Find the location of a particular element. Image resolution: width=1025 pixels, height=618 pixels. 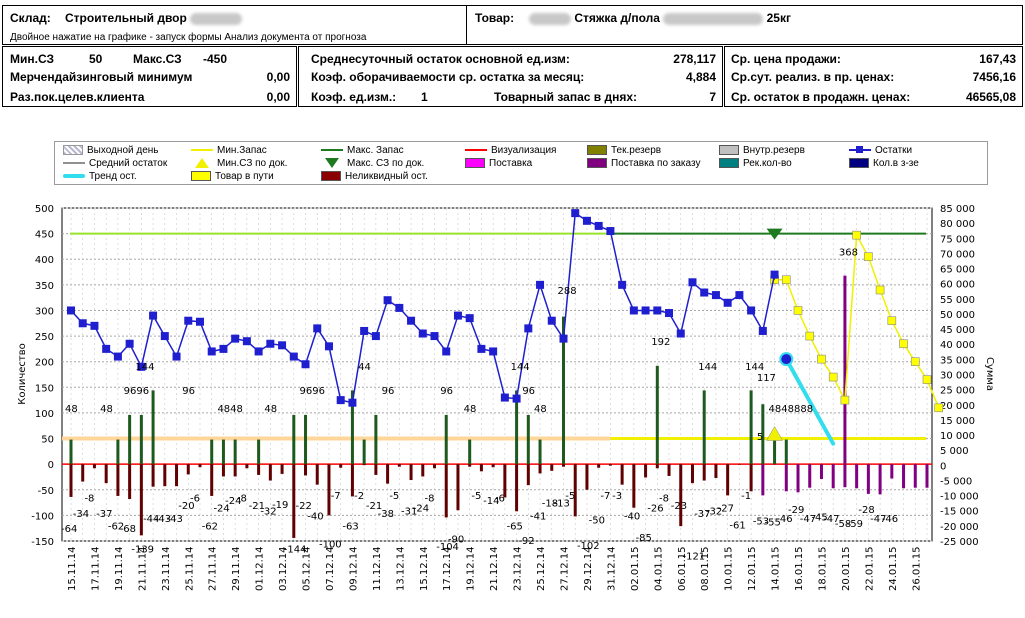

min-sz-label: Мин.СЗ is located at coordinates (32, 59).